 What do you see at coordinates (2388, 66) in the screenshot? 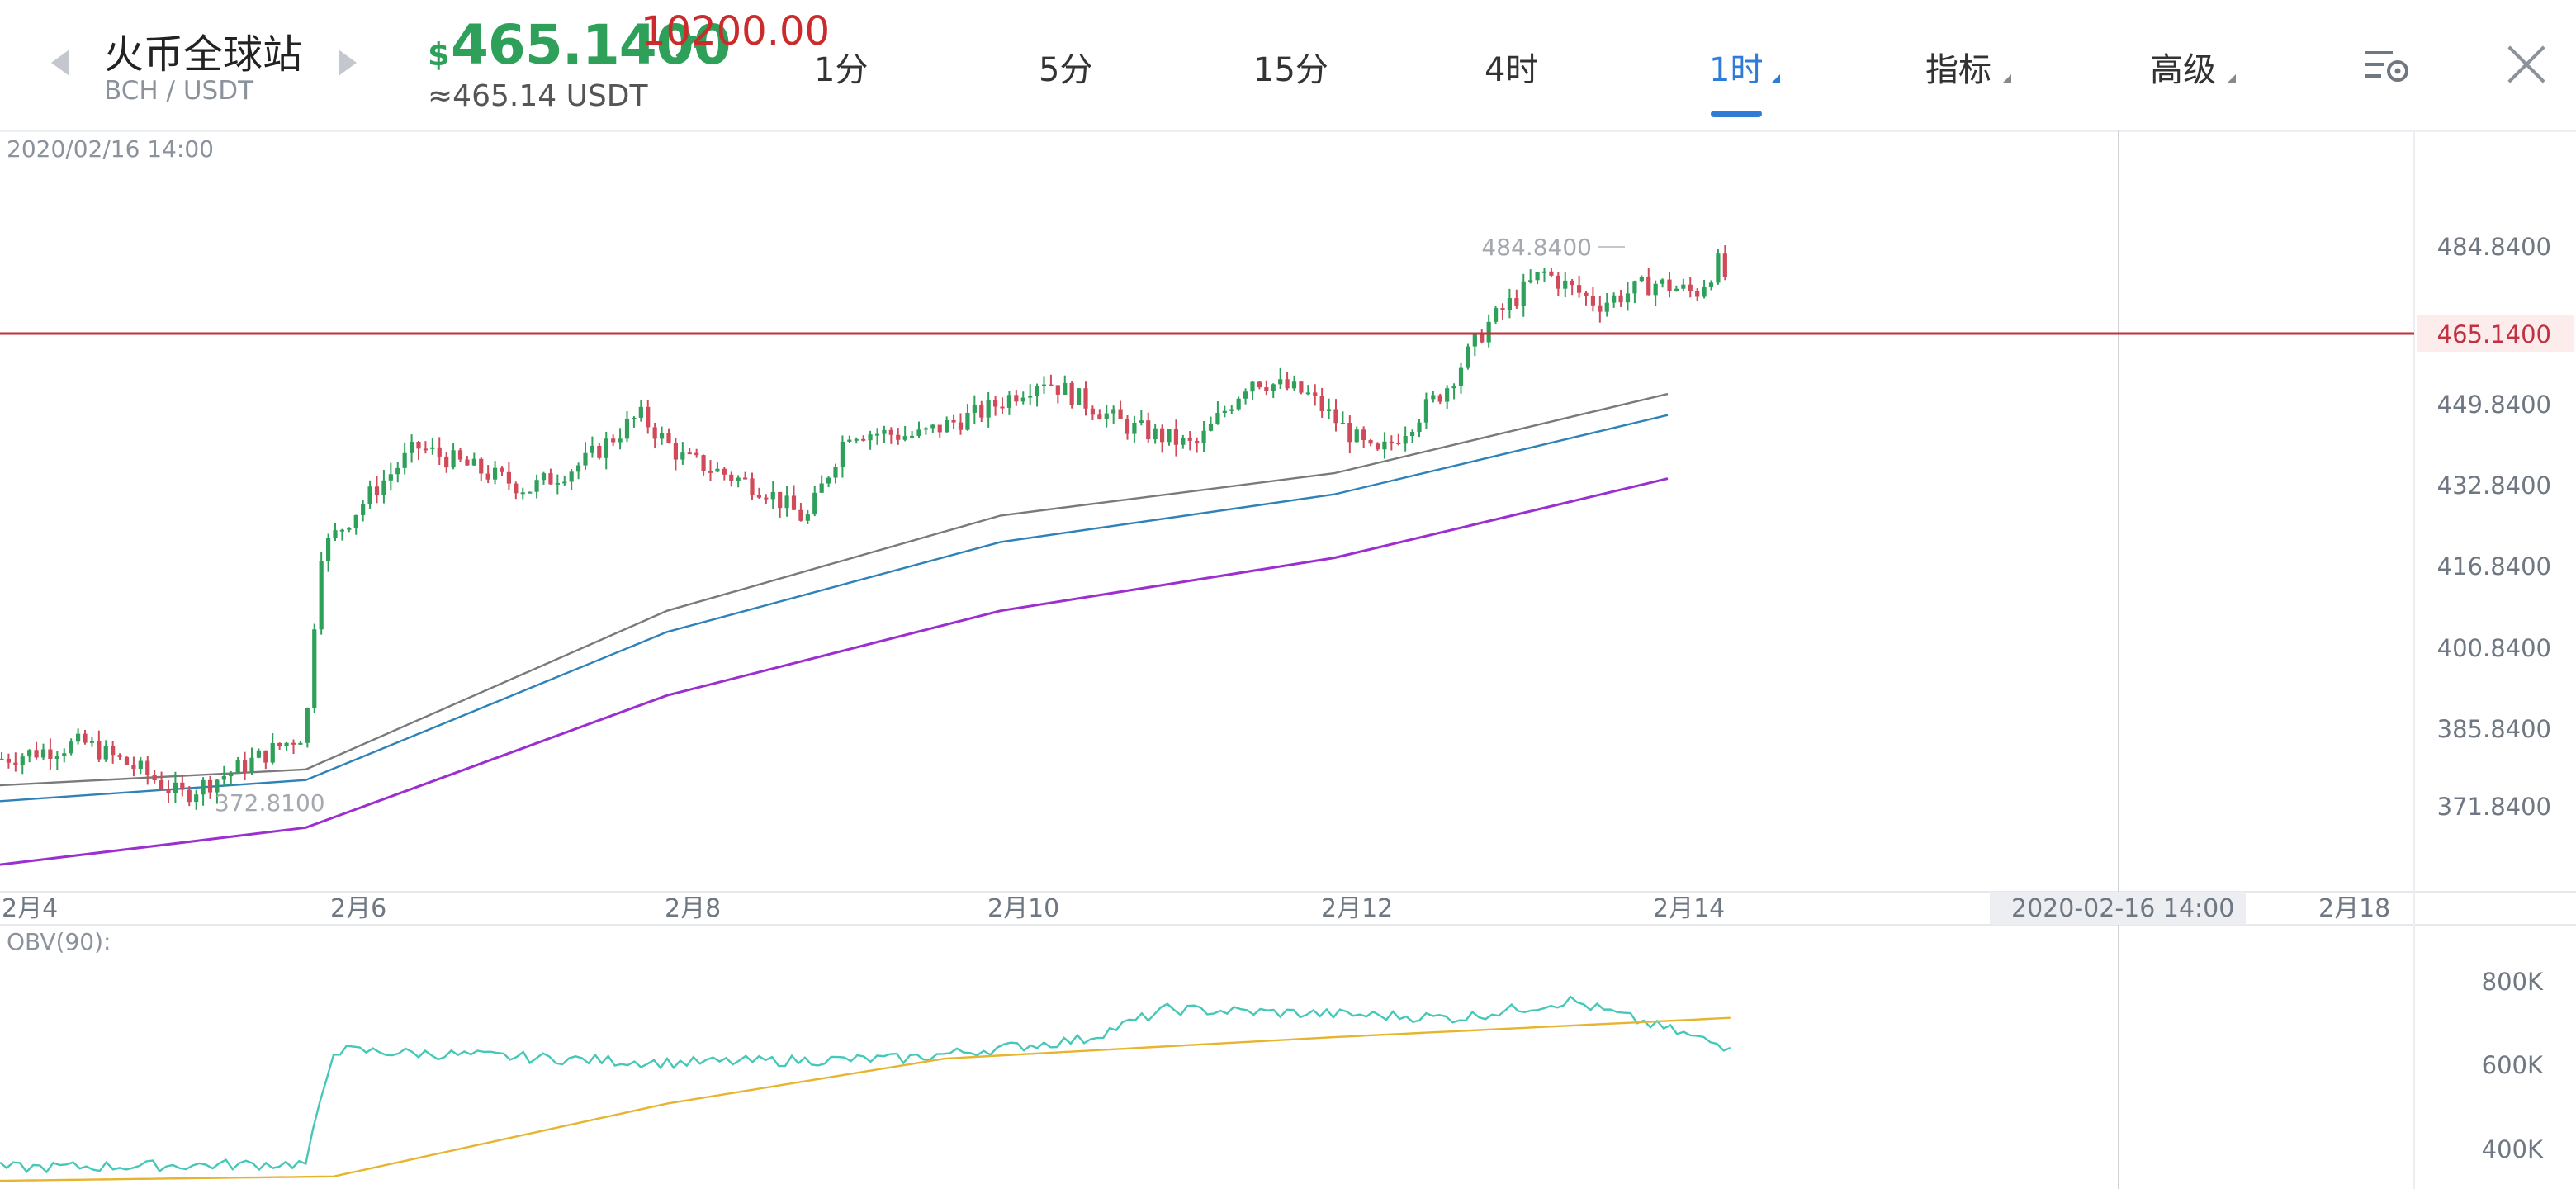
I see `chart-settings-icon` at bounding box center [2388, 66].